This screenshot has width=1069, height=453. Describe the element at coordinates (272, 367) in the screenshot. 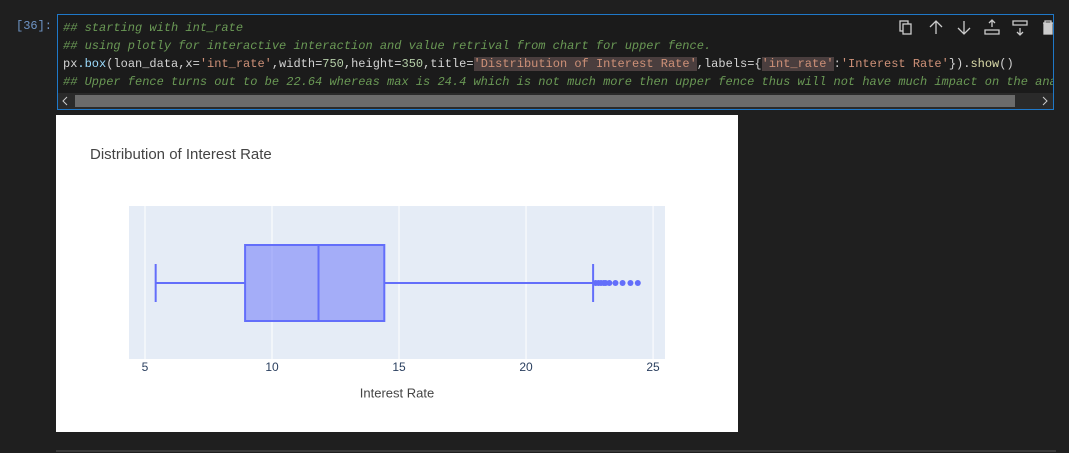

I see `x-tick-label: 10` at that location.